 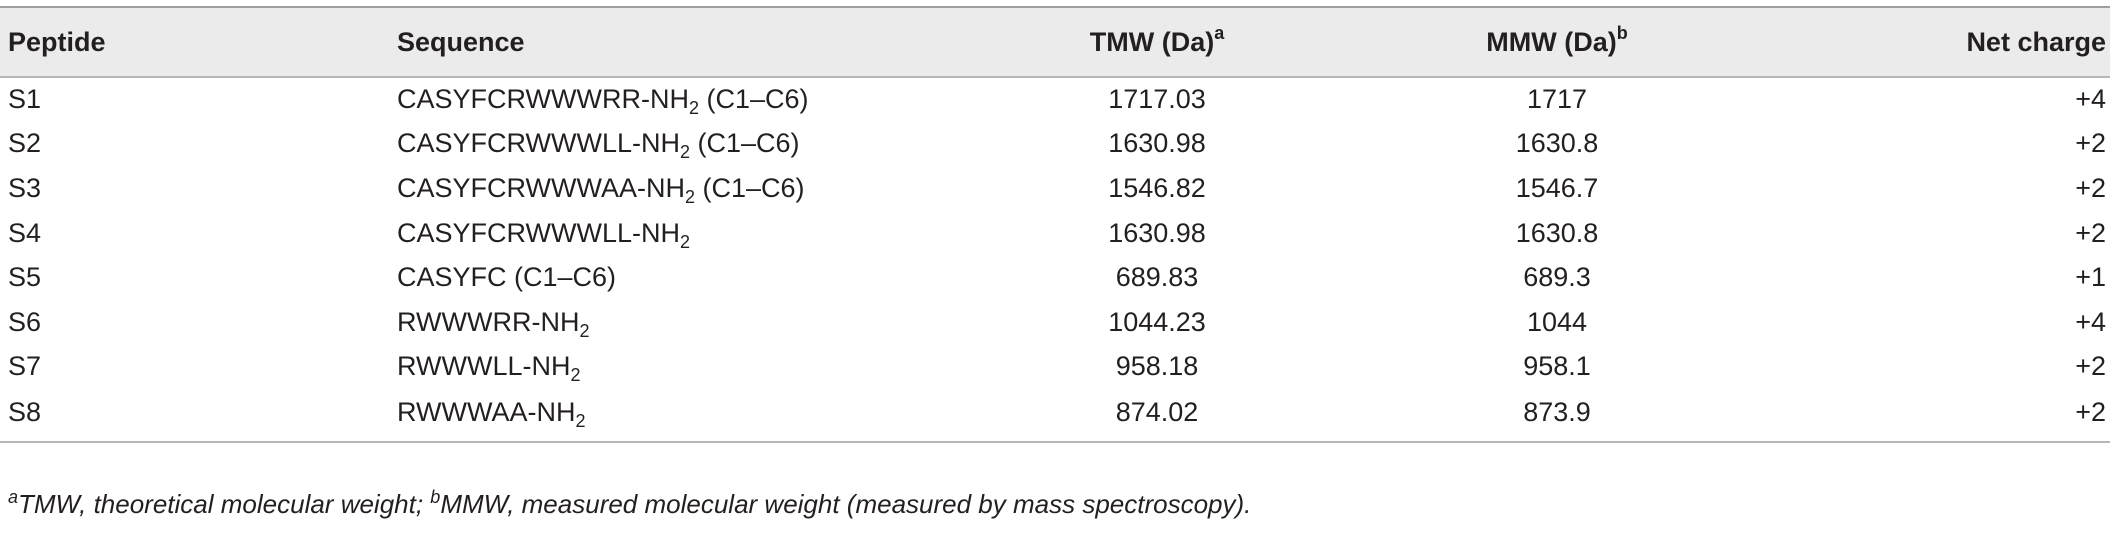 I want to click on cell-sequence: CASYFCRWWWRR-NH2 (C1–C6), so click(x=677, y=99).